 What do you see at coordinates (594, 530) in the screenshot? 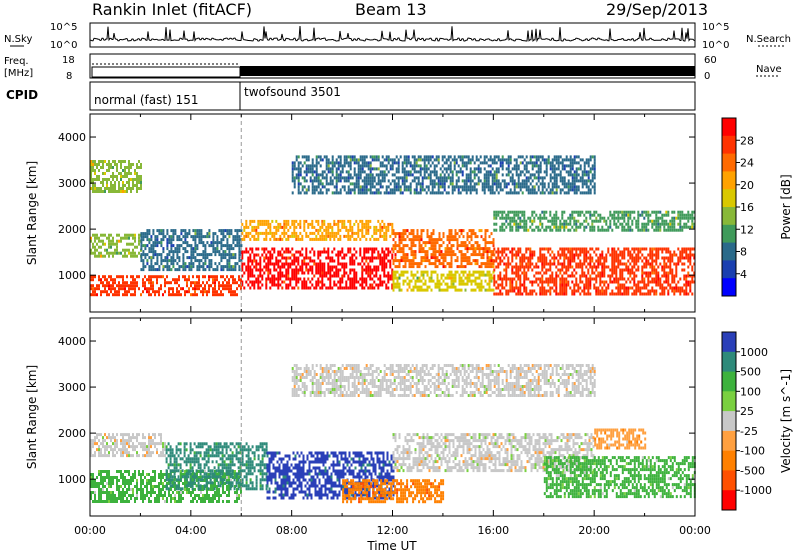
I see `x-tick-5: 20:00` at bounding box center [594, 530].